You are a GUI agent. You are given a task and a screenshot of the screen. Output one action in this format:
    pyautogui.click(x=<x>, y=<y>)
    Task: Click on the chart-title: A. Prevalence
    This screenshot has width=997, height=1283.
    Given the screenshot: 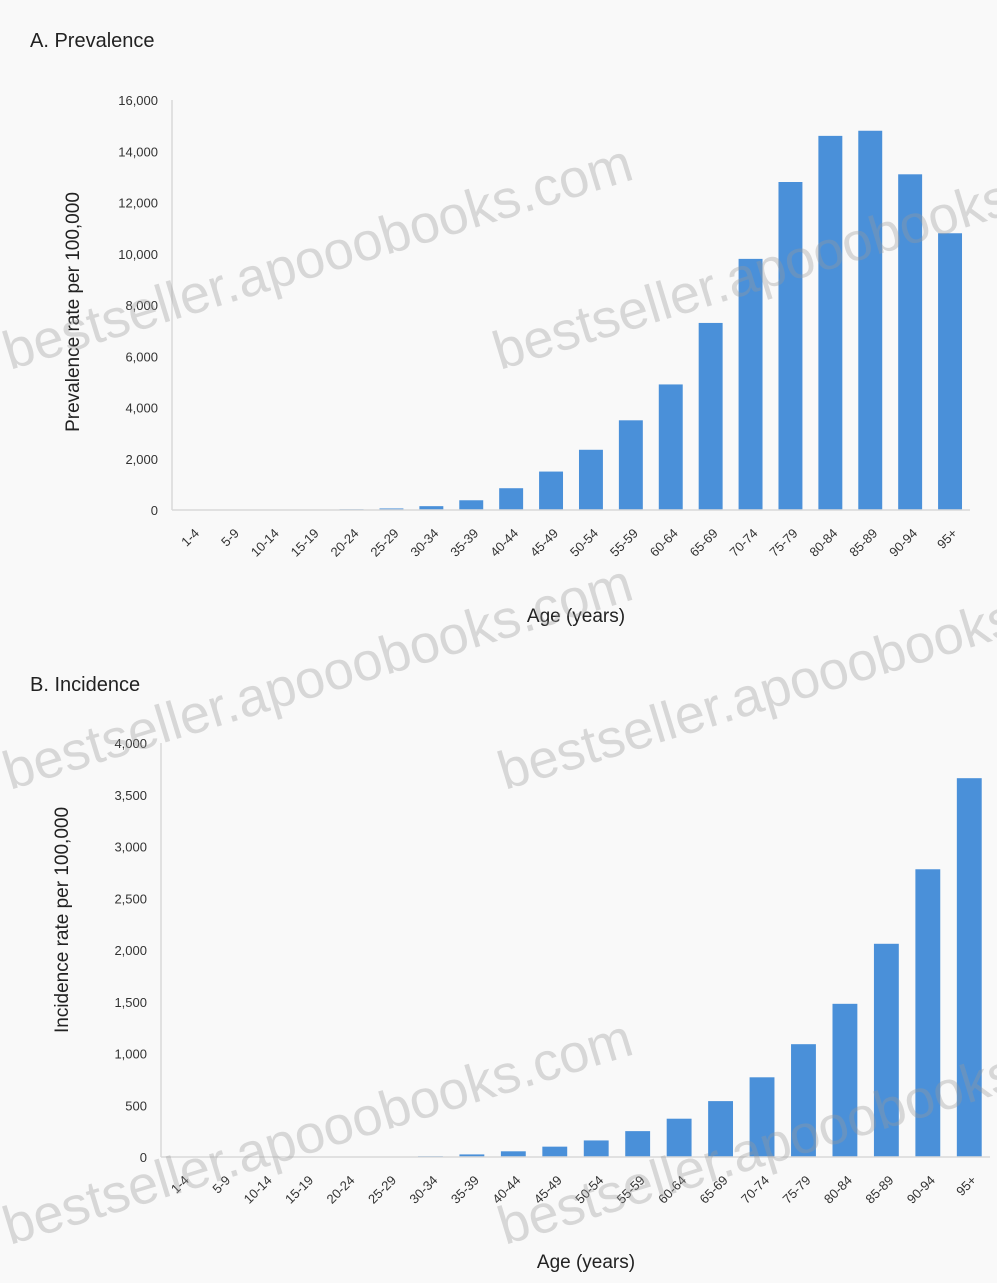 What is the action you would take?
    pyautogui.click(x=92, y=41)
    